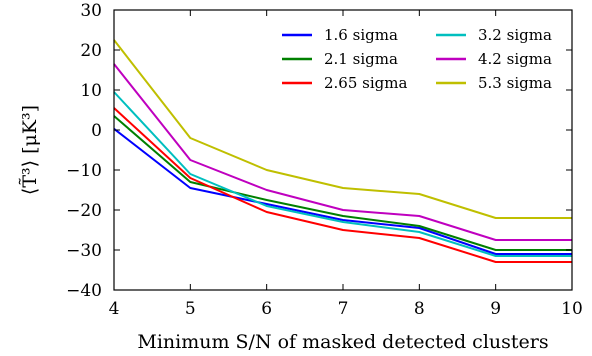  I want to click on legend-label: 4.2 sigma, so click(515, 59).